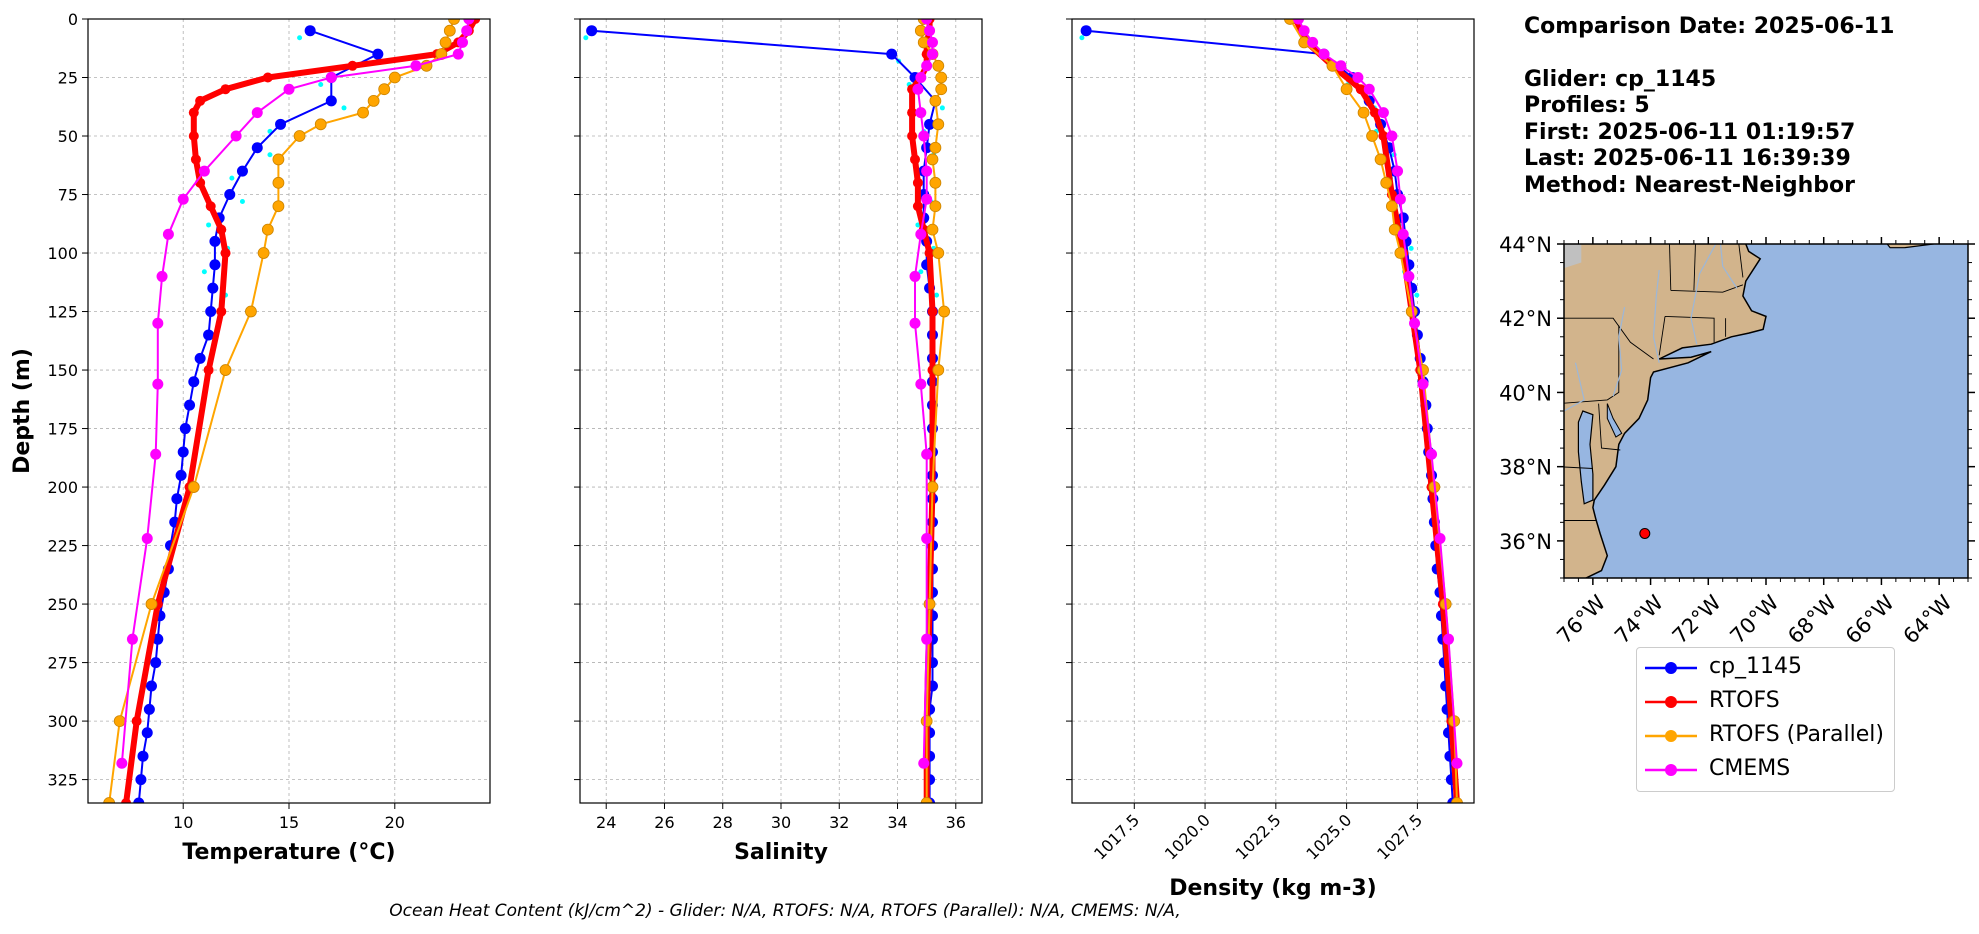 Image resolution: width=1979 pixels, height=934 pixels. Describe the element at coordinates (62, 604) in the screenshot. I see `y-tick-label: 250` at that location.